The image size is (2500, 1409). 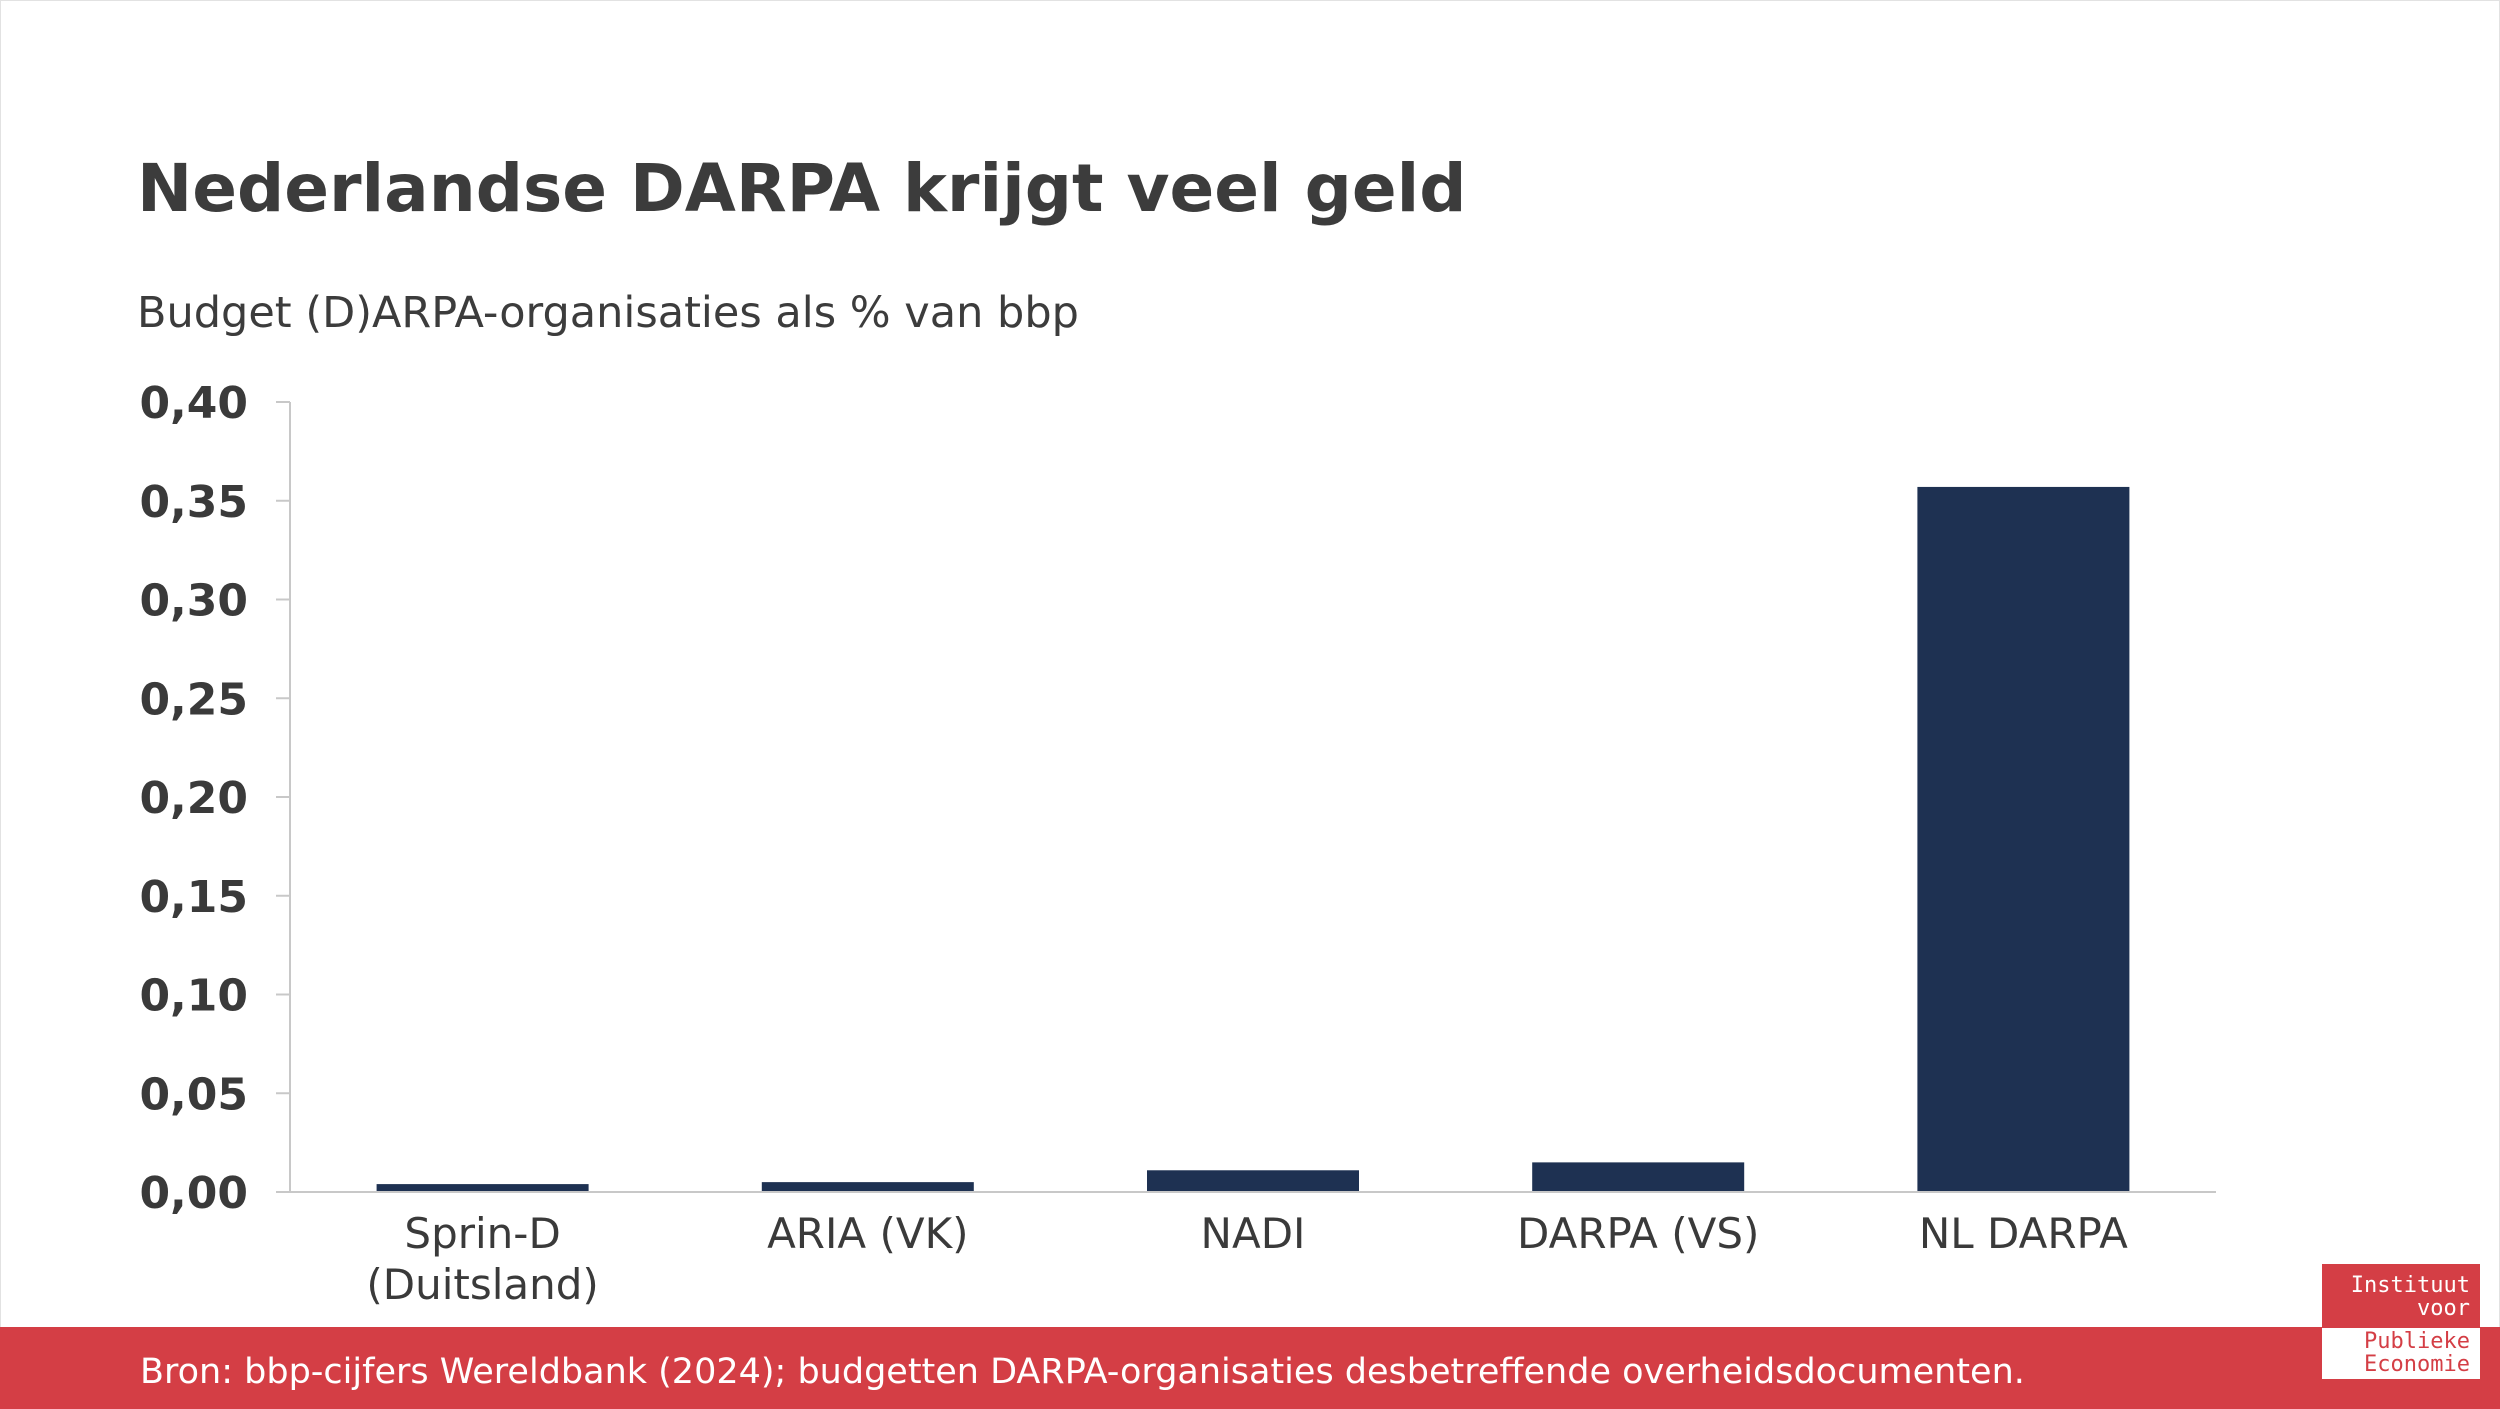 What do you see at coordinates (193, 699) in the screenshot?
I see `y-tick-label: 0,25` at bounding box center [193, 699].